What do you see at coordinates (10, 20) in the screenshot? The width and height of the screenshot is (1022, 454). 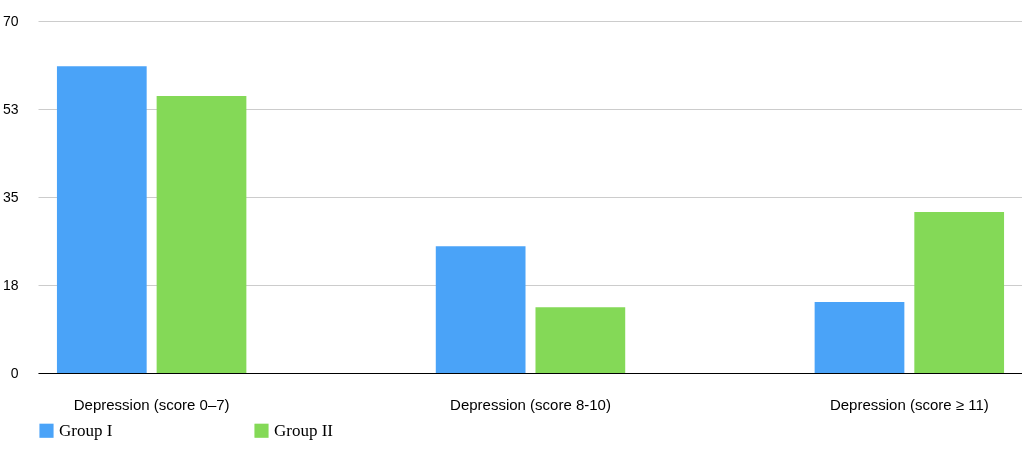 I see `y-tick-label: 70` at bounding box center [10, 20].